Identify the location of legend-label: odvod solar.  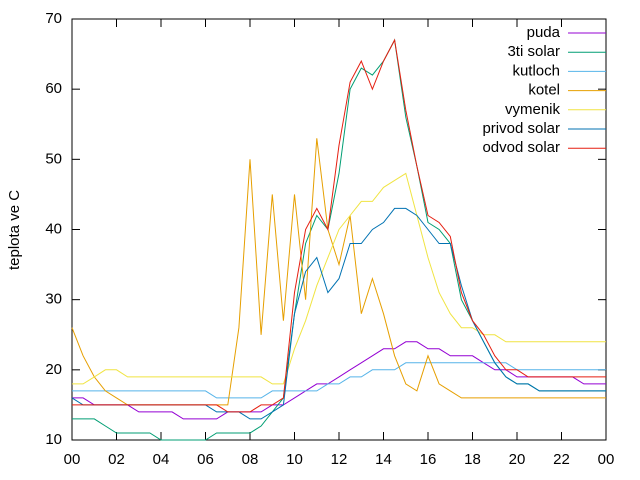
(521, 147).